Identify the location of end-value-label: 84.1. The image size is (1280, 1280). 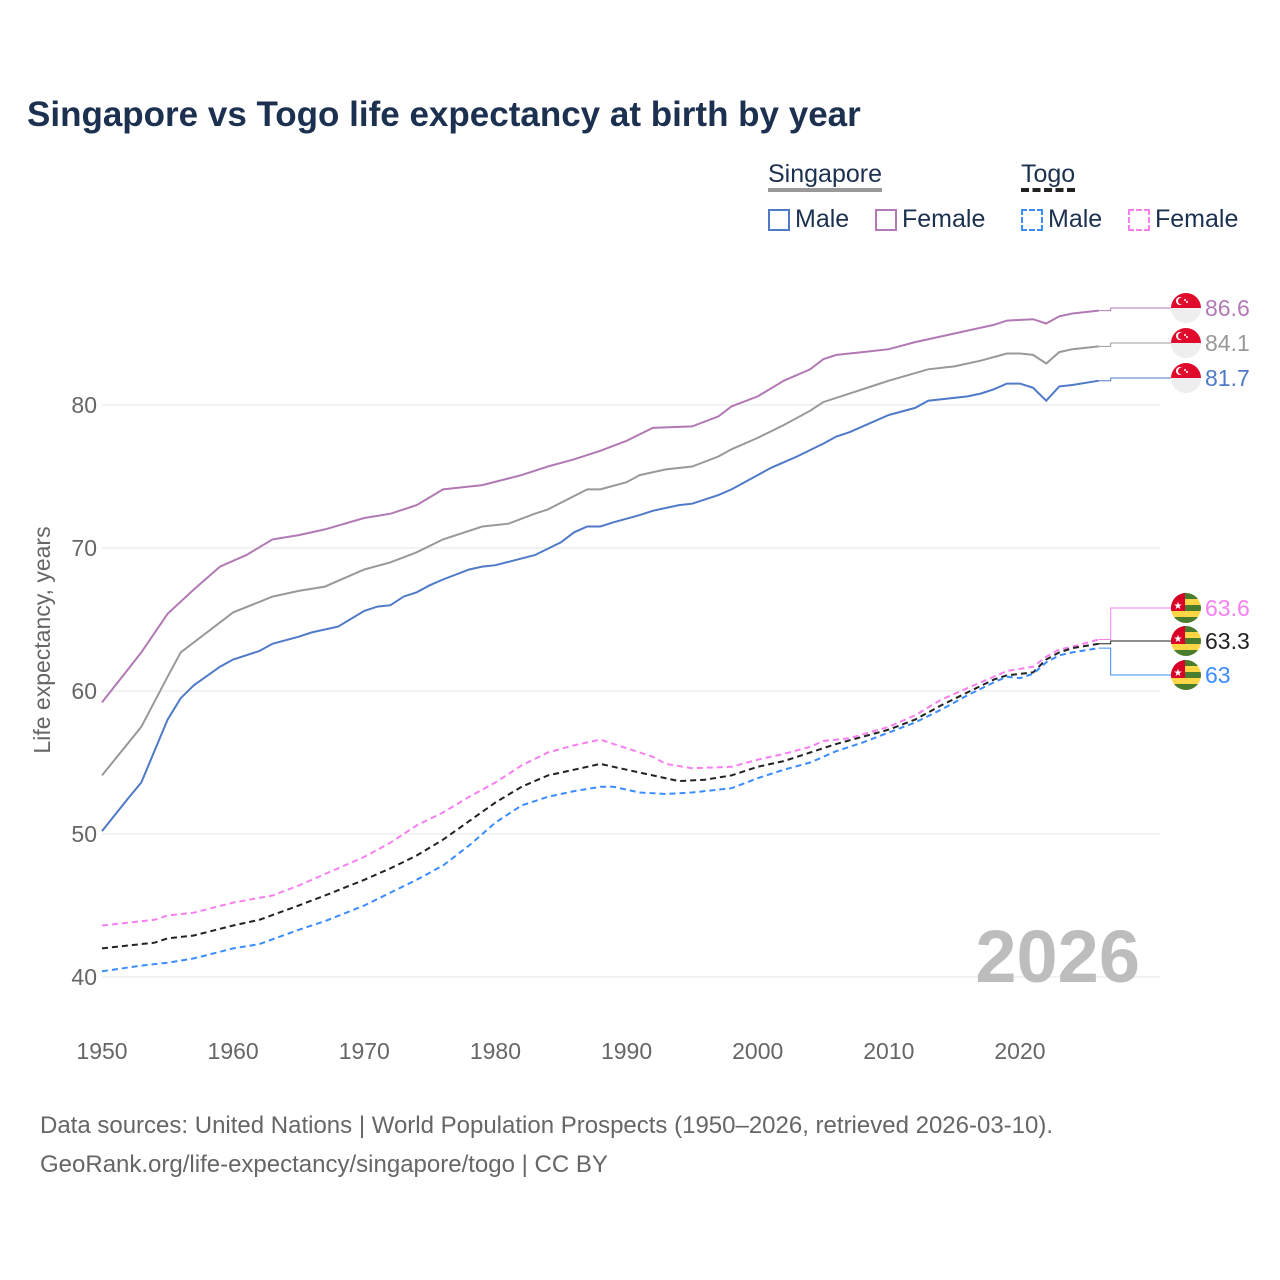
(1227, 343).